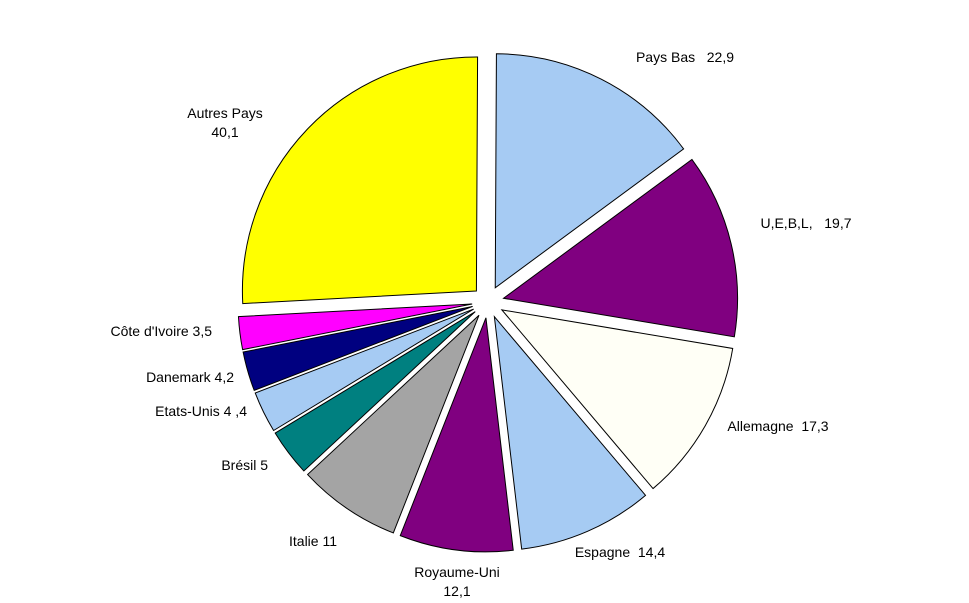 Image resolution: width=969 pixels, height=603 pixels. I want to click on slice-label-u-e-b-l: U,E,B,L, 19,7, so click(805, 223).